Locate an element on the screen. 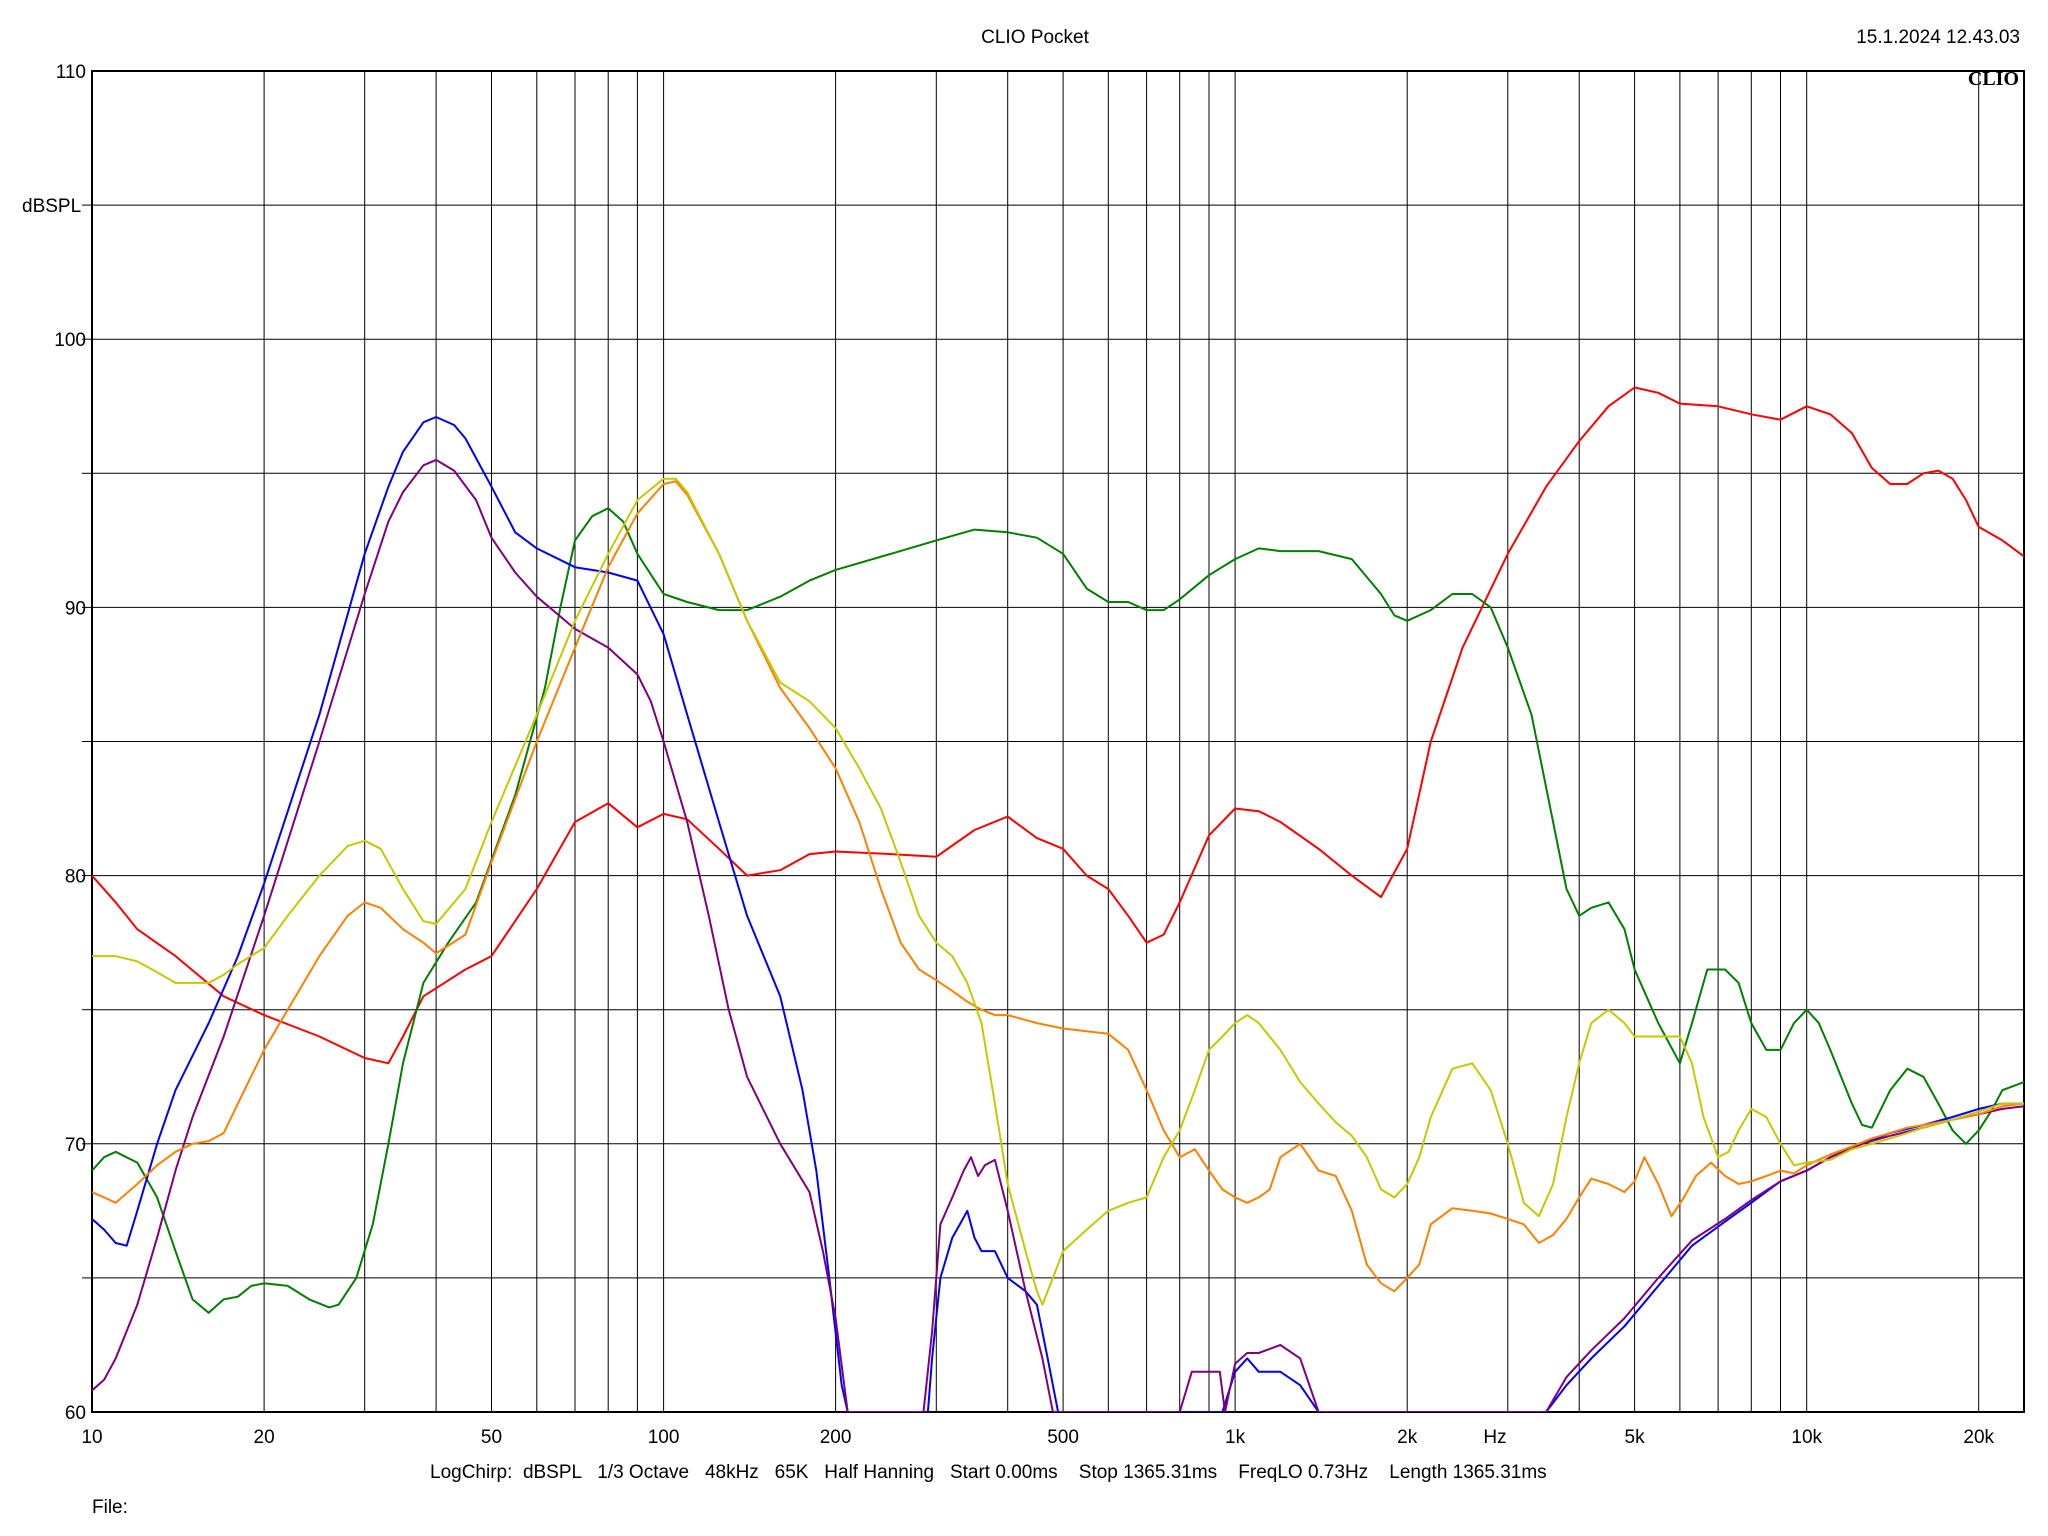  x-tick-label: 20k is located at coordinates (1978, 1437).